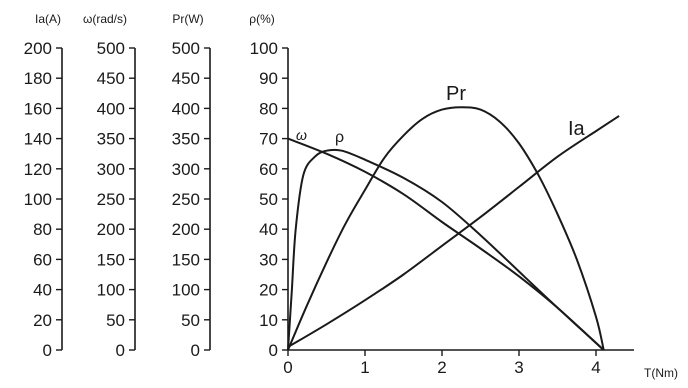  What do you see at coordinates (38, 78) in the screenshot?
I see `y-tick-label-ia: 180` at bounding box center [38, 78].